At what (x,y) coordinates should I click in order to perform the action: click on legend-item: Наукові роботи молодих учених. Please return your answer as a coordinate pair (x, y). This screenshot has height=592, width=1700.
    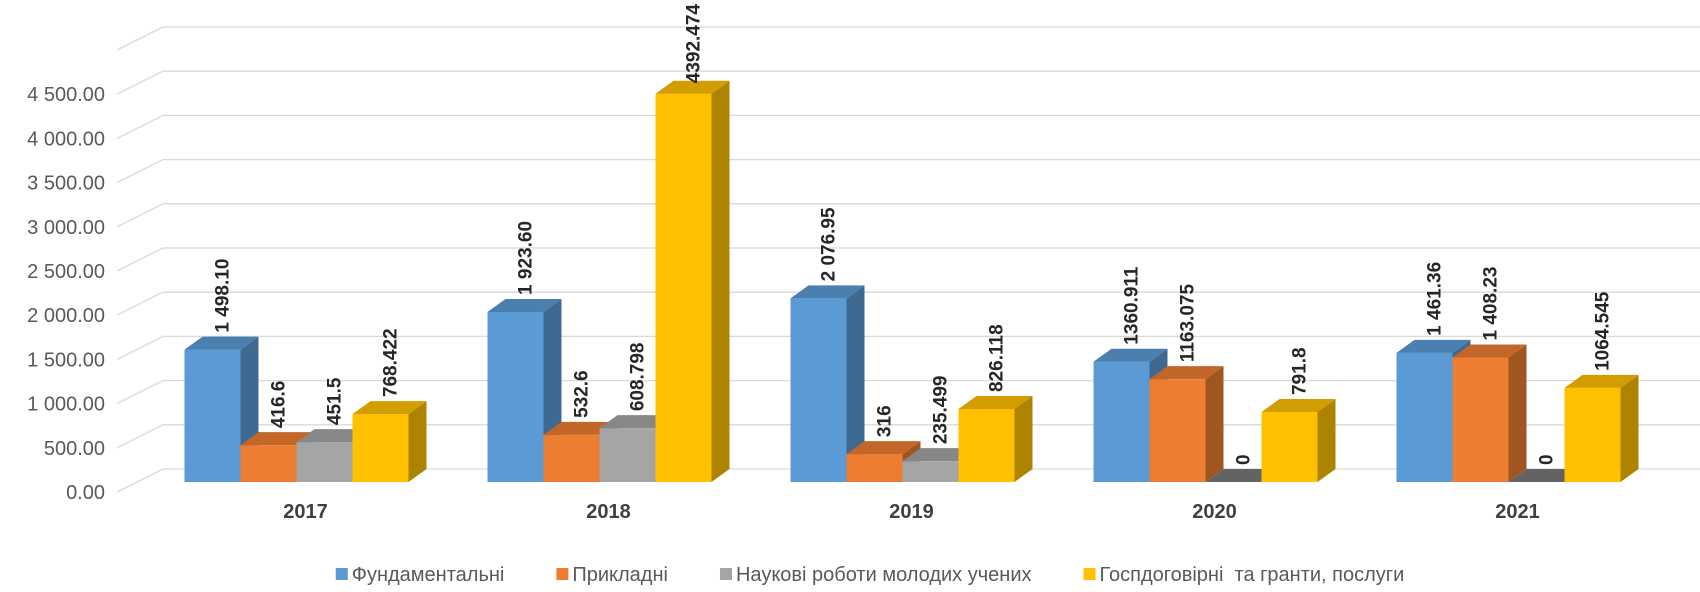
    Looking at the image, I should click on (875, 575).